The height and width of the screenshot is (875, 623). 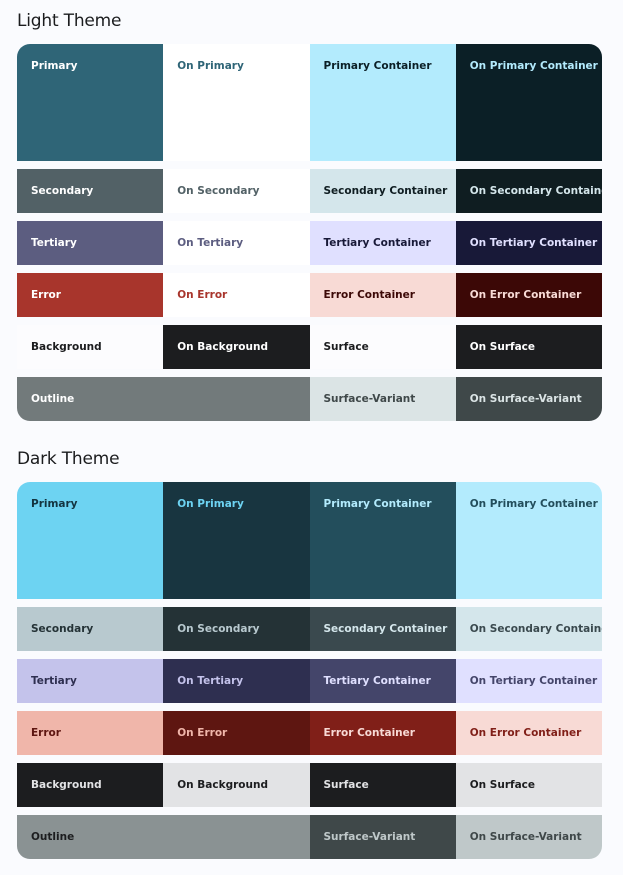 I want to click on swatch-error-container: Error Container, so click(x=382, y=733).